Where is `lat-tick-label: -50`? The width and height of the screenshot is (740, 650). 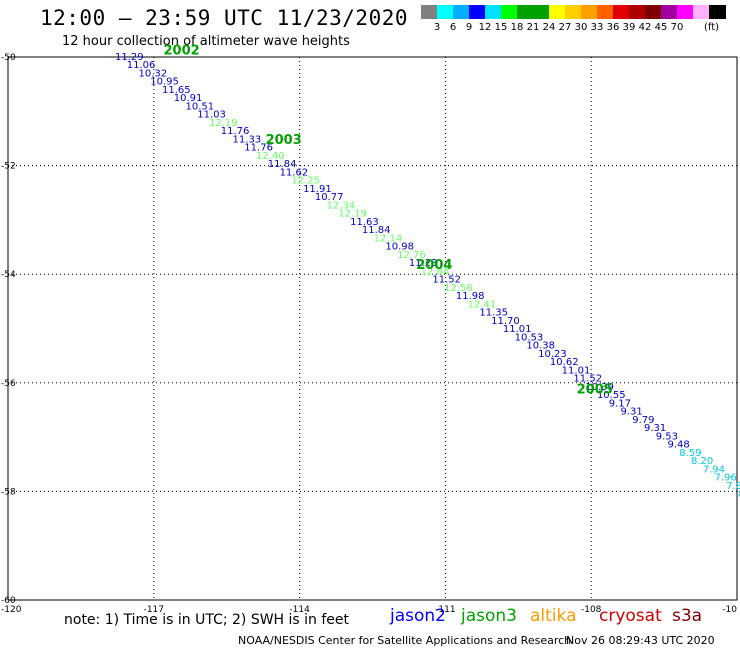 lat-tick-label: -50 is located at coordinates (8, 58).